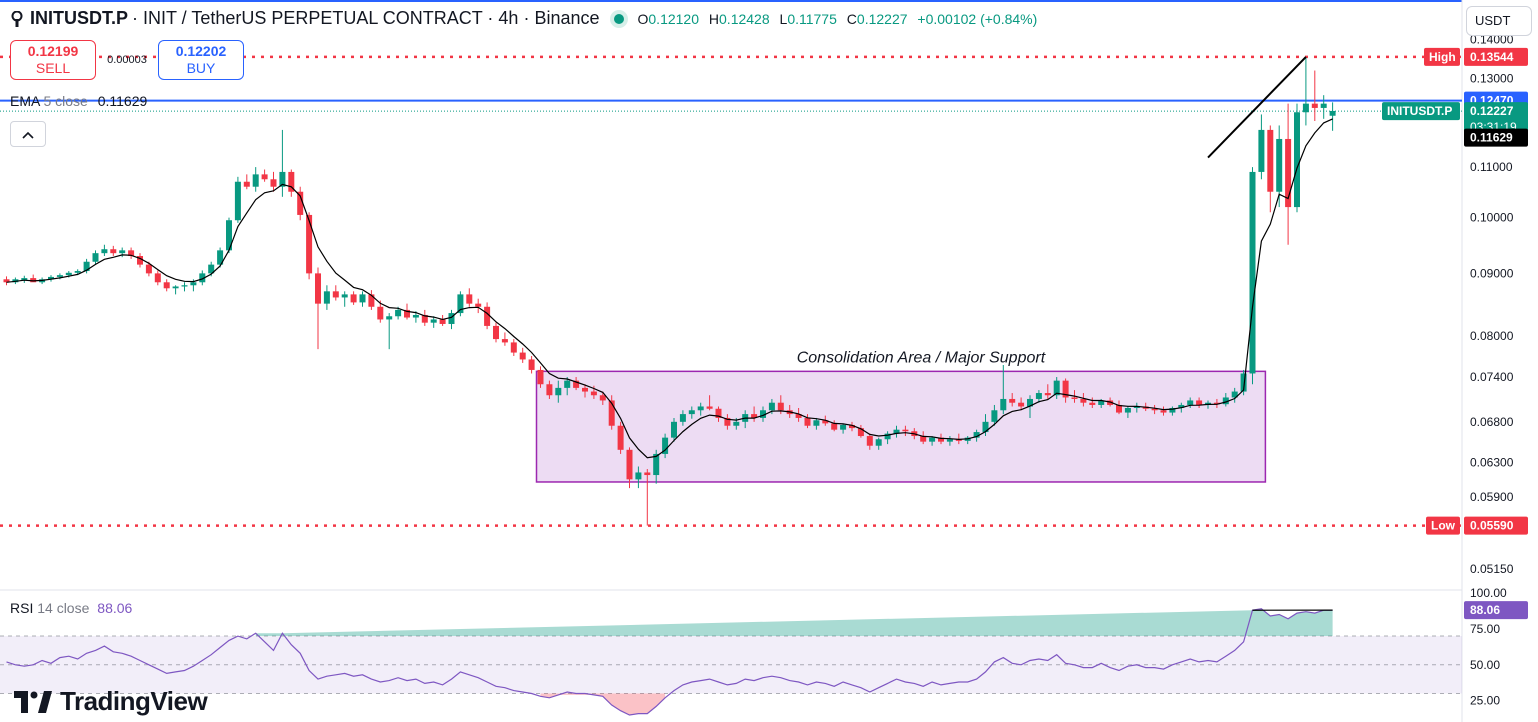 The height and width of the screenshot is (722, 1538). Describe the element at coordinates (1492, 79) in the screenshot. I see `price-tick-label: 0.13000` at that location.